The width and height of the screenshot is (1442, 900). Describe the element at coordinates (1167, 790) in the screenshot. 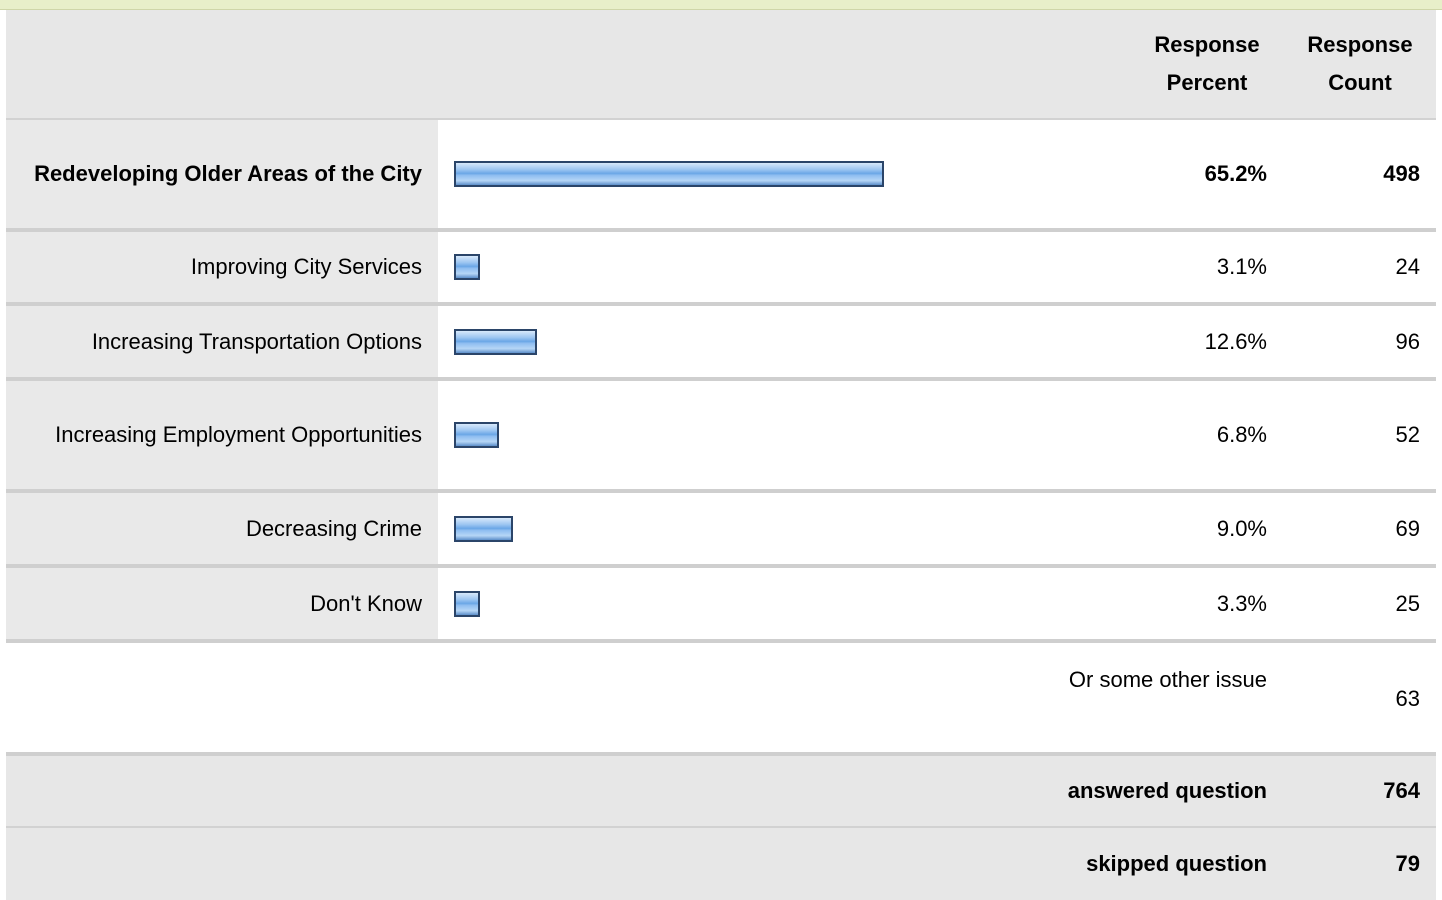

I see `answered-question-label: answered question` at that location.